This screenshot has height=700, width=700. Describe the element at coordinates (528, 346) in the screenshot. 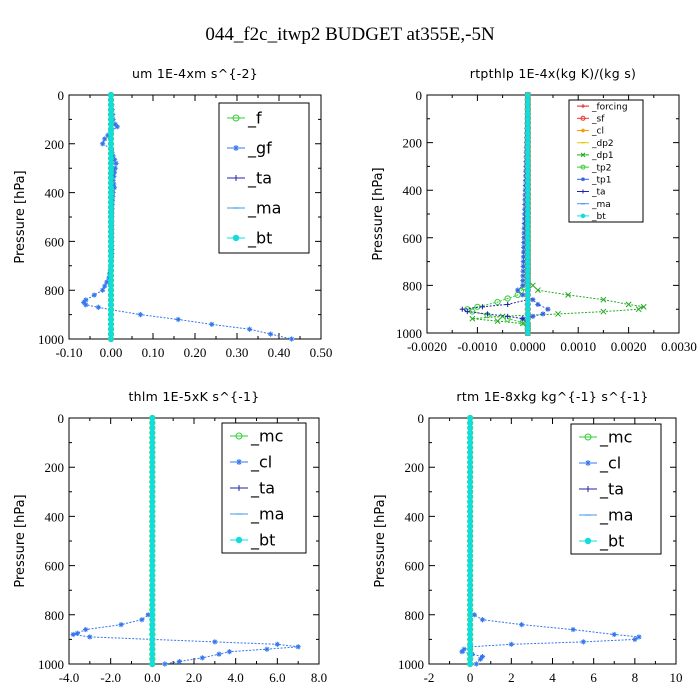

I see `x-tick-label: 0.0000` at that location.